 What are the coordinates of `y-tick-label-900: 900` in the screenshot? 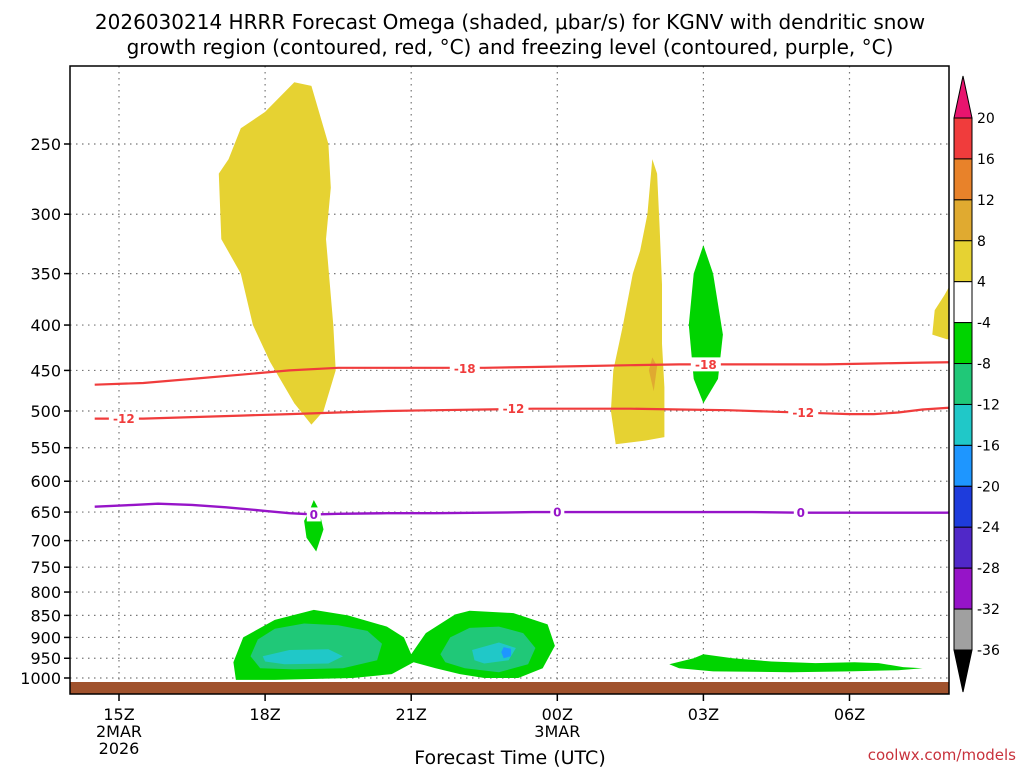 It's located at (45, 637).